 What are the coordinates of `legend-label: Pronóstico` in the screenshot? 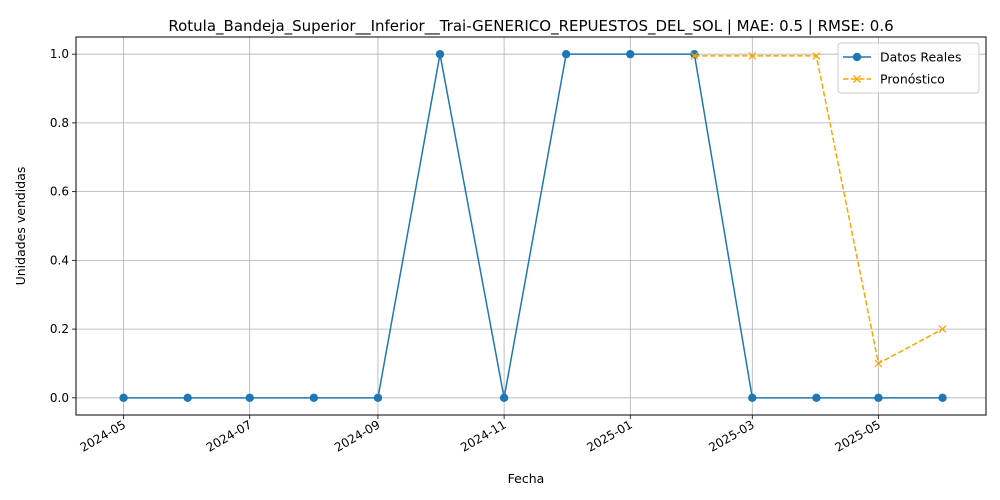 It's located at (912, 79).